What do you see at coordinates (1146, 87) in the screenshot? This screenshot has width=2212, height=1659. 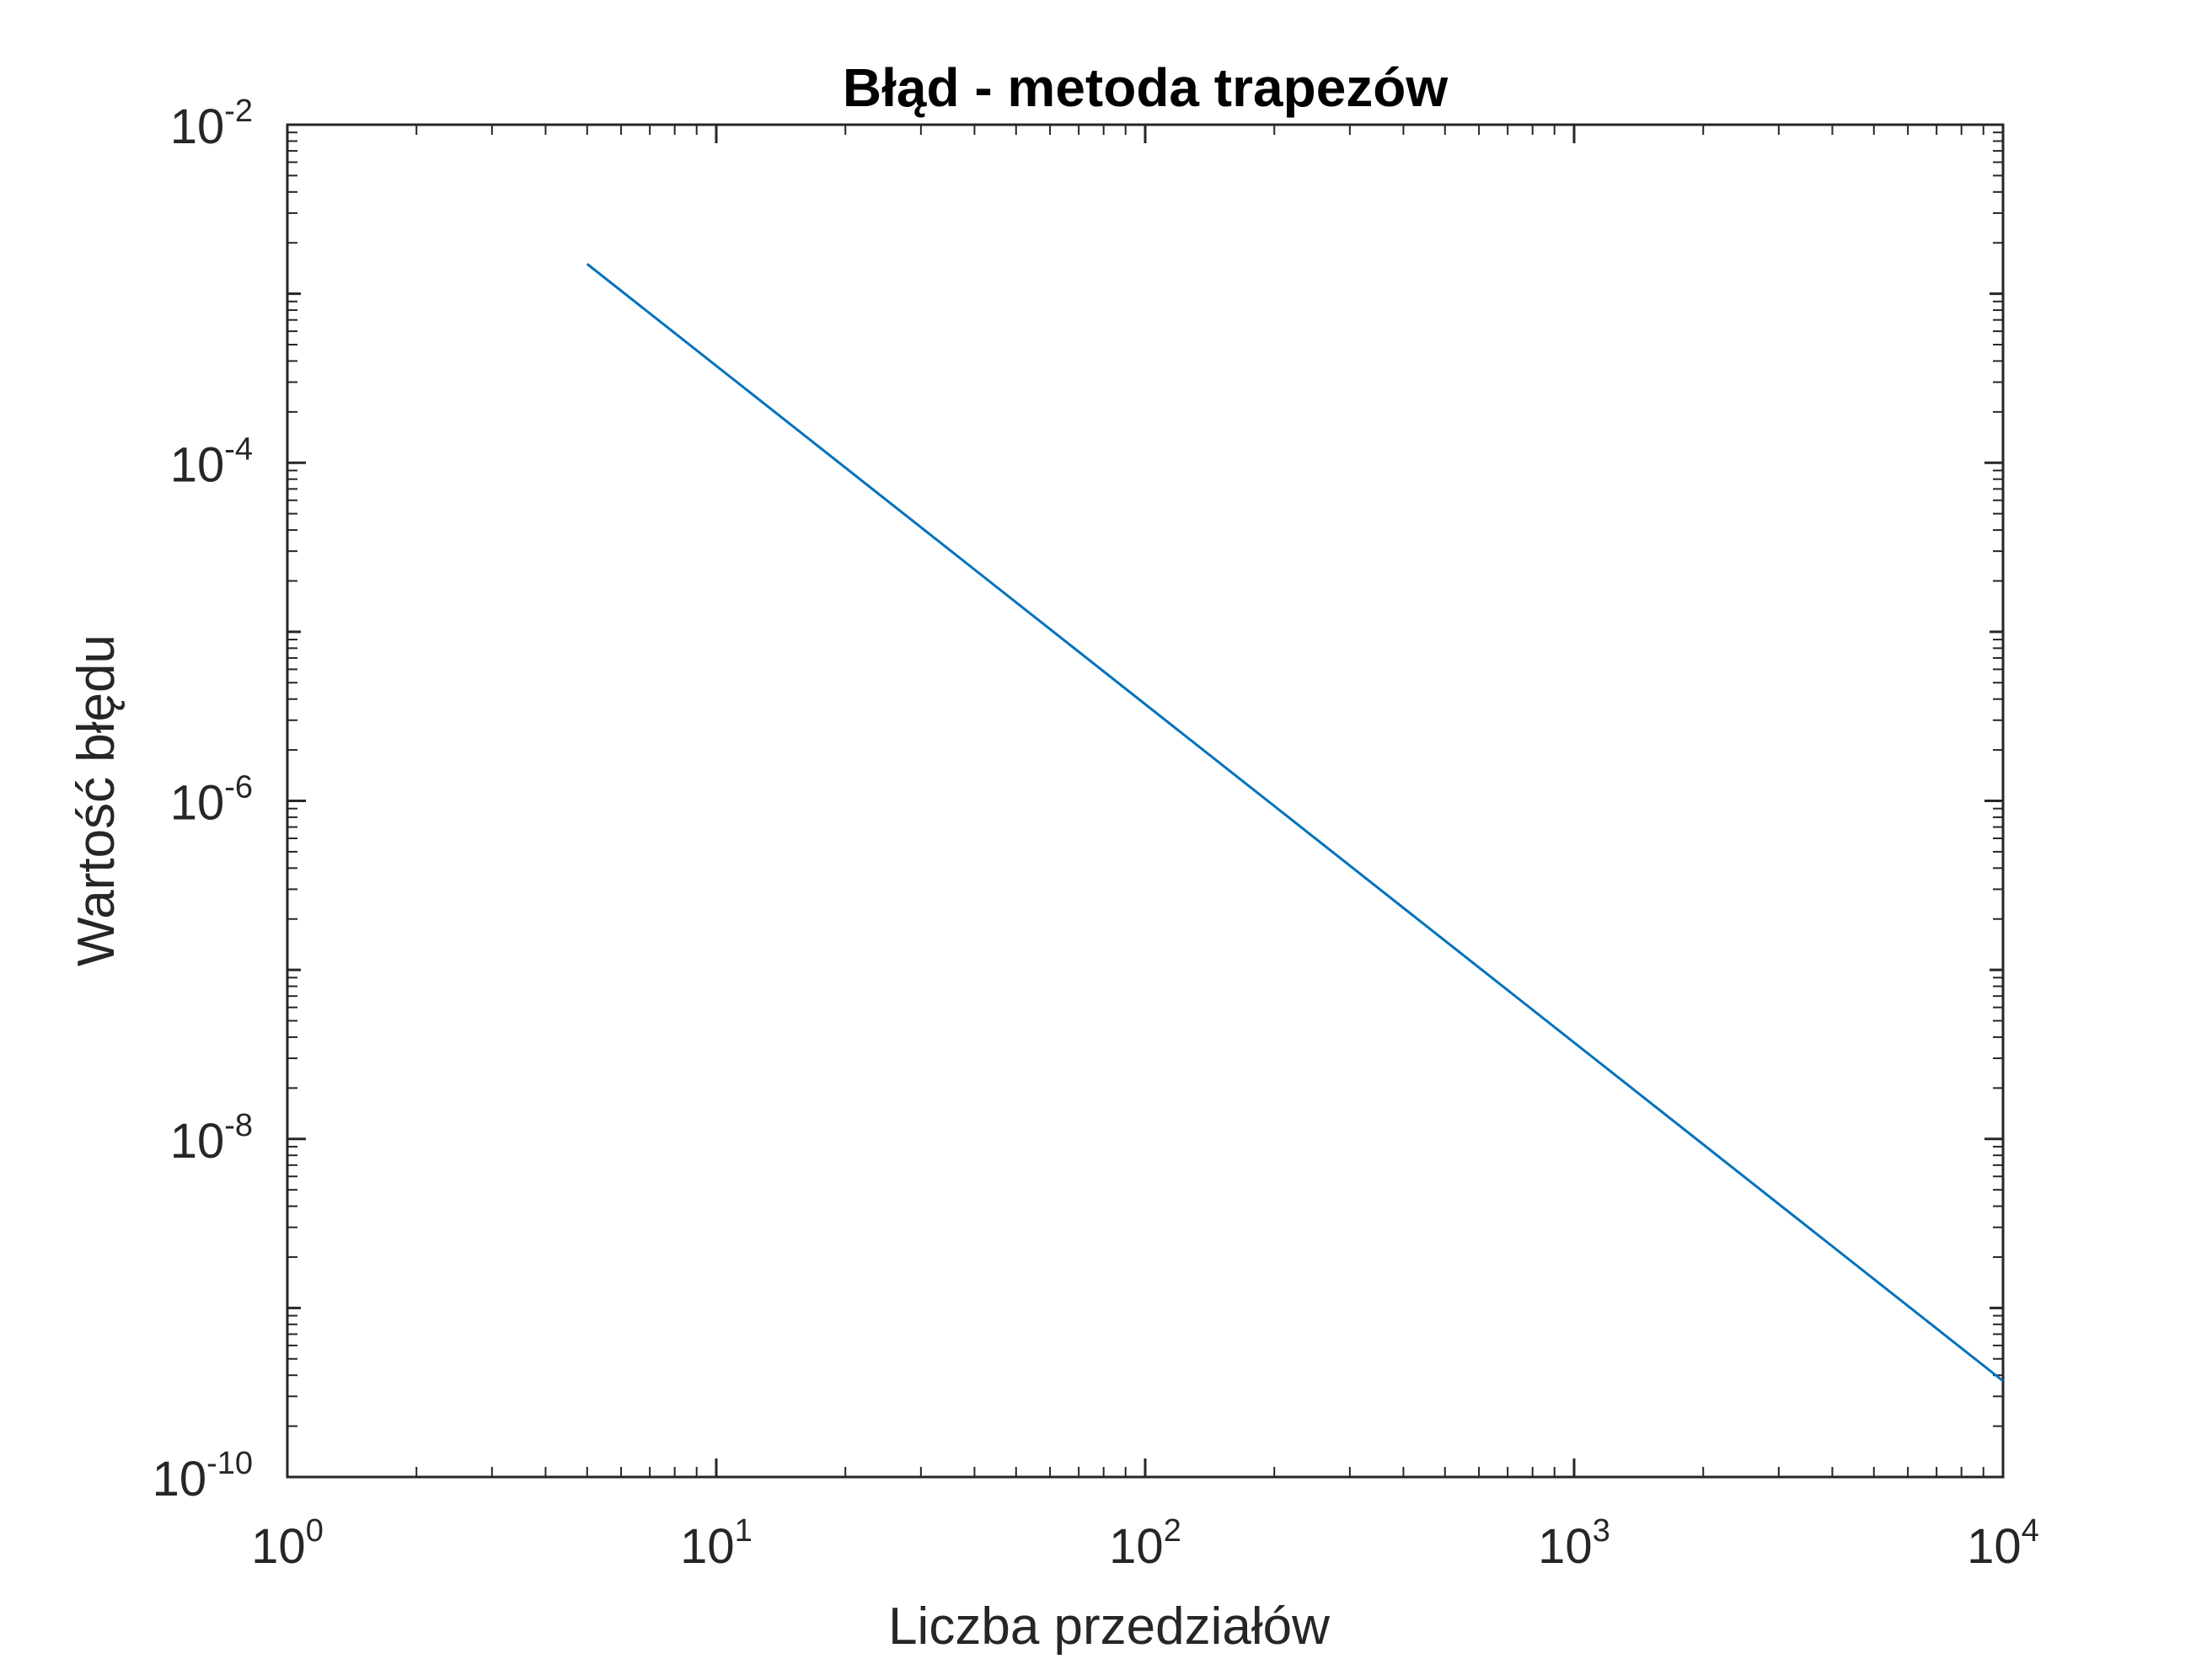 I see `chart-title: Błąd - metoda trapezów` at bounding box center [1146, 87].